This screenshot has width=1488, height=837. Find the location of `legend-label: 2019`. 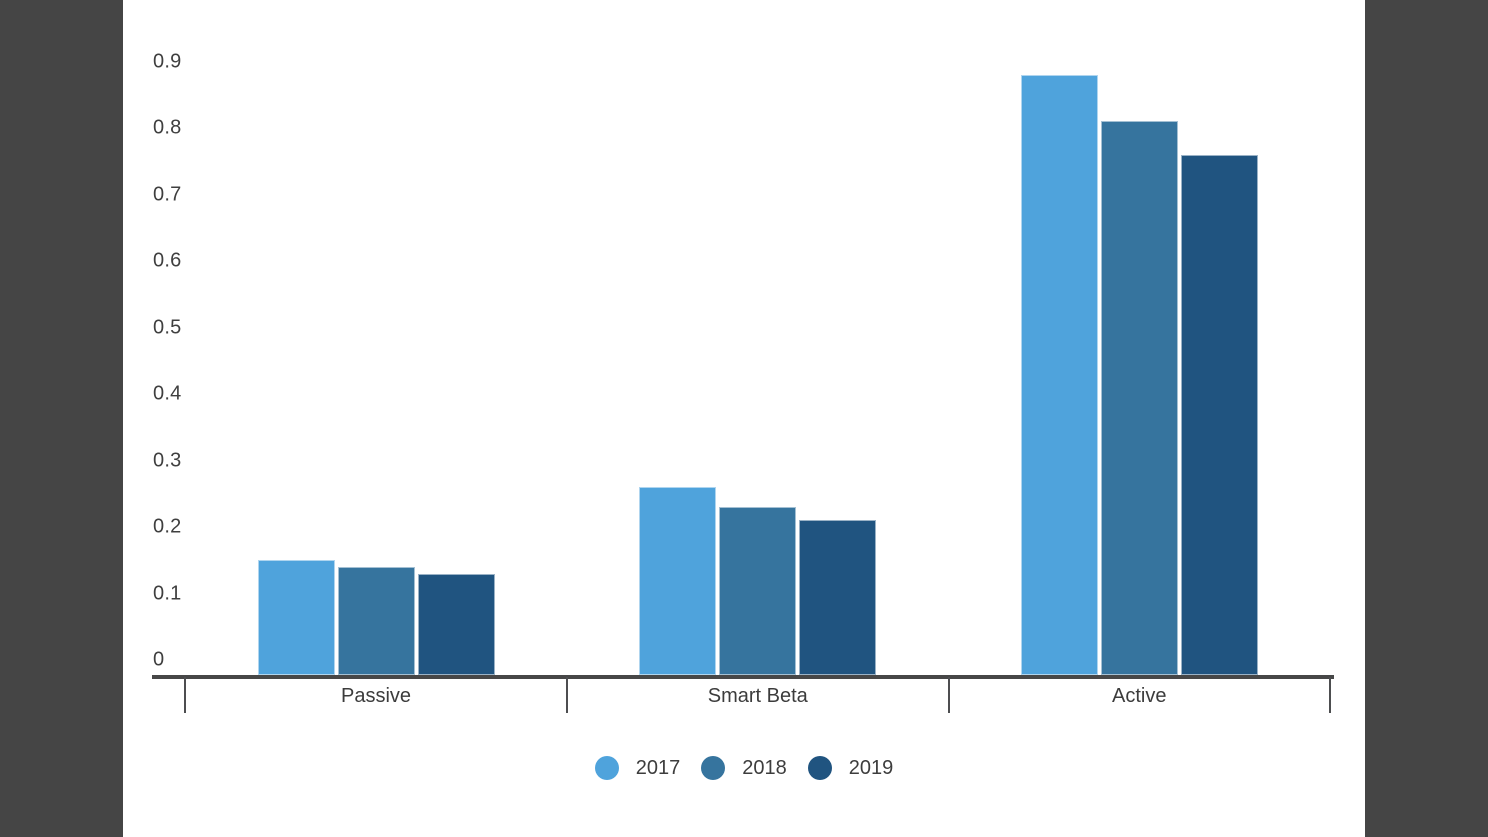

legend-label: 2019 is located at coordinates (871, 767).